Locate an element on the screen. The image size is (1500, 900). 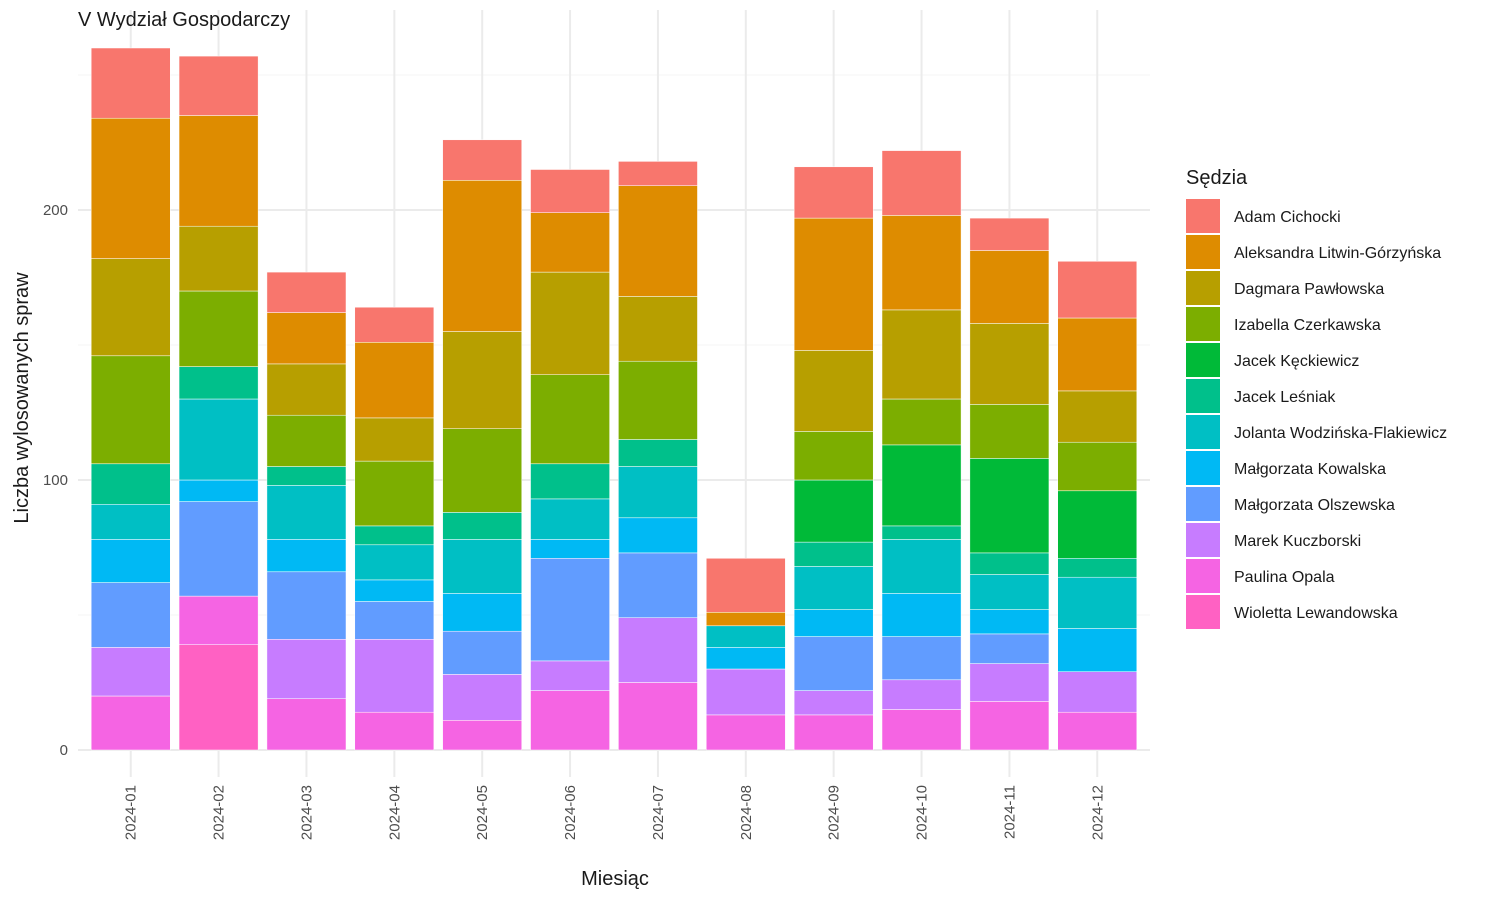
legend-title: Sędzia is located at coordinates (1217, 178).